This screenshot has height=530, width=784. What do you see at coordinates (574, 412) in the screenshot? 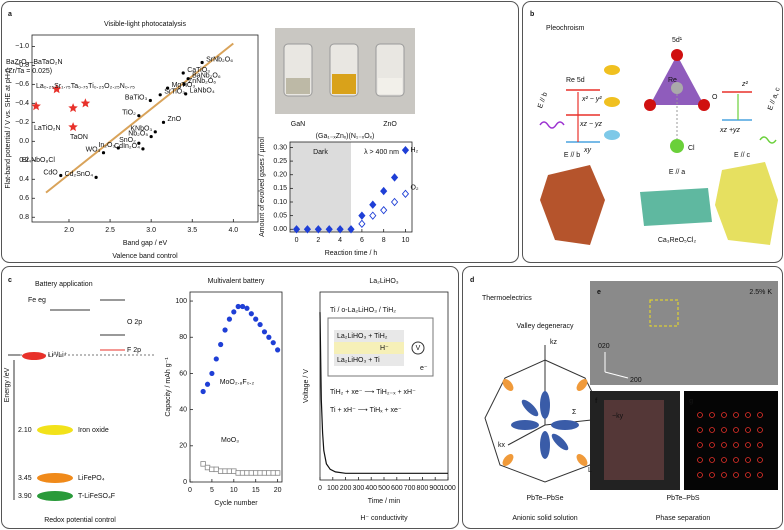
I see `symbol: Σ` at bounding box center [574, 412].